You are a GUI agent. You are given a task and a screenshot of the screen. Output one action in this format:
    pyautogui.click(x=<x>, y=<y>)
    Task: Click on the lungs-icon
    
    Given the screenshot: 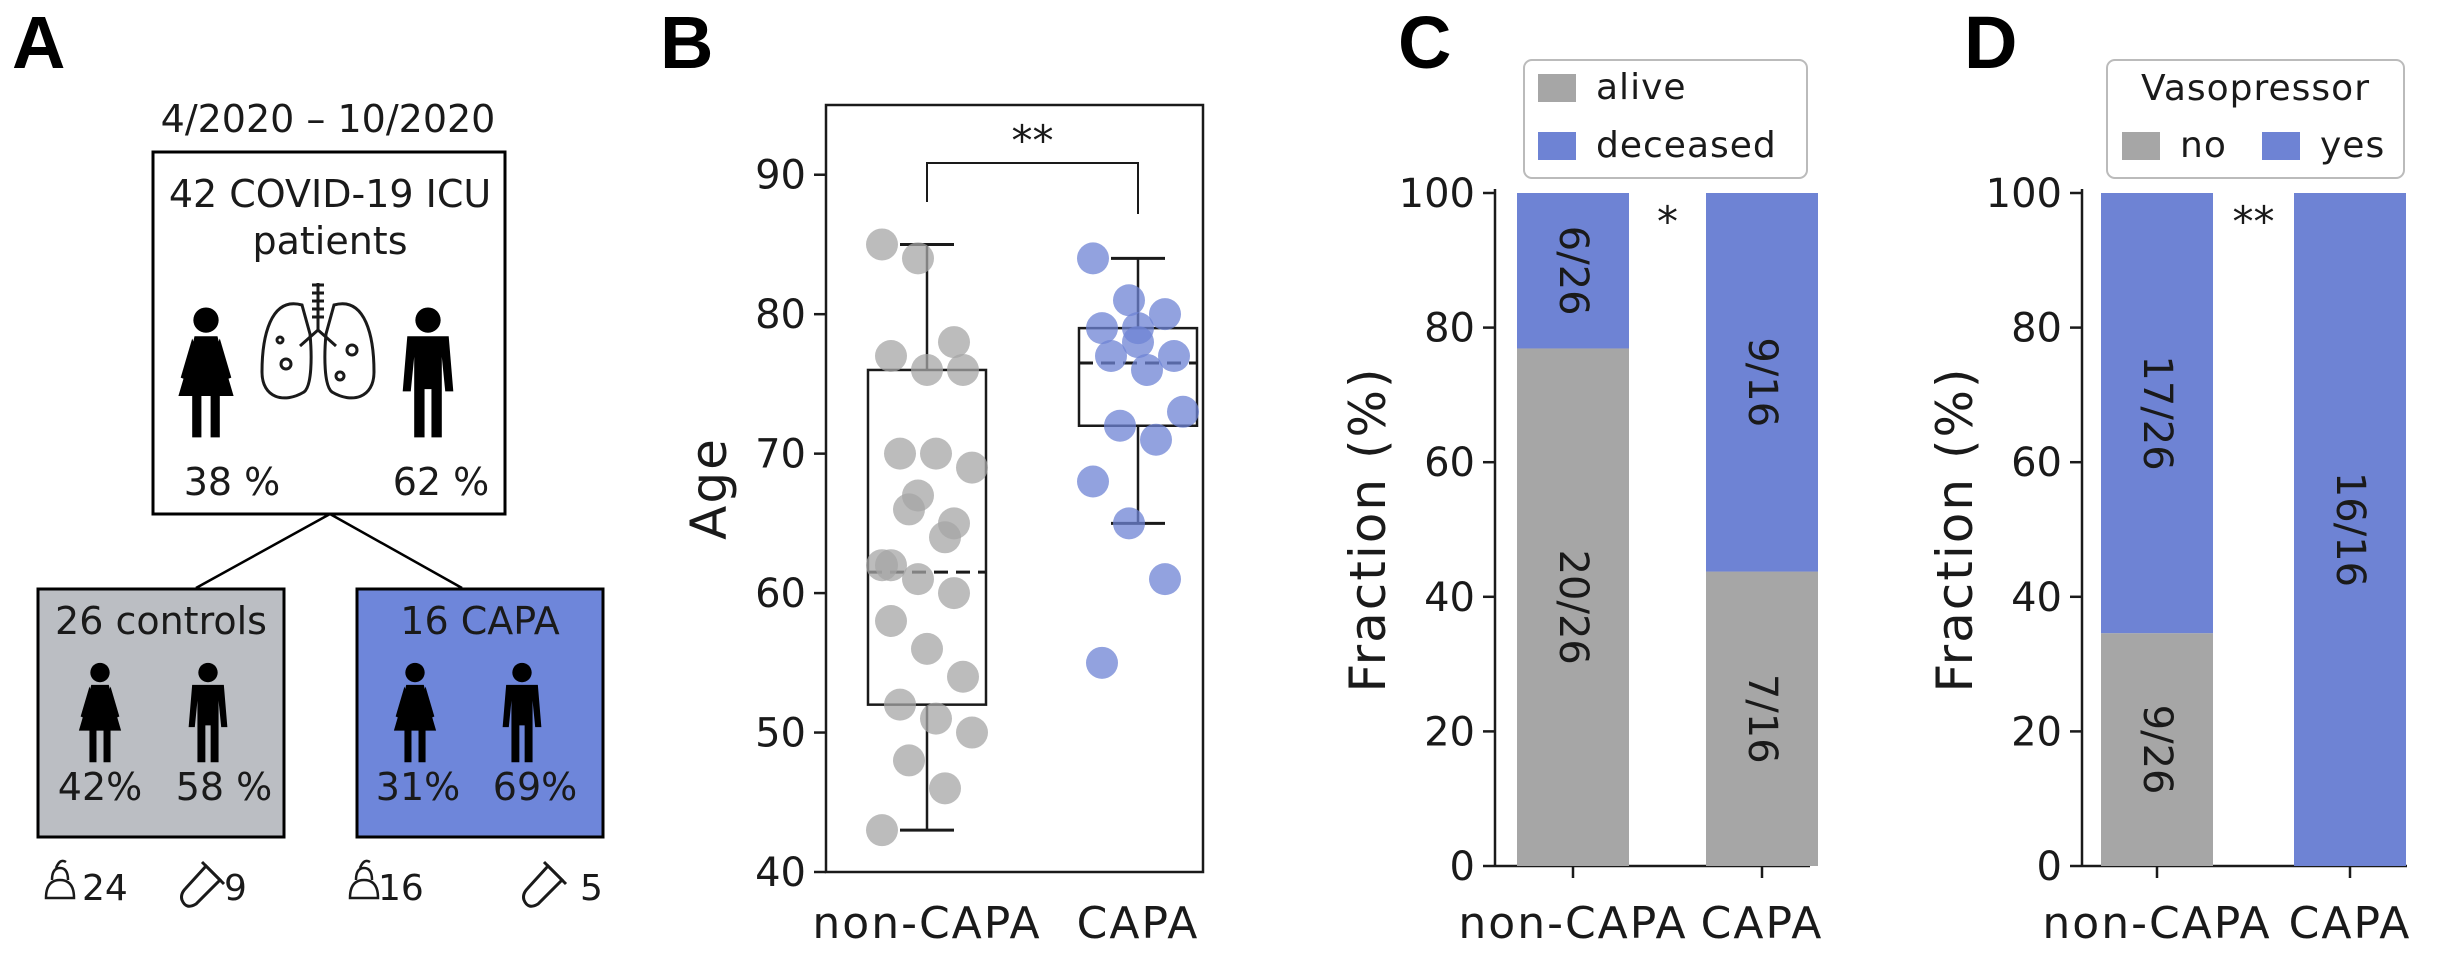 What is the action you would take?
    pyautogui.click(x=318, y=341)
    